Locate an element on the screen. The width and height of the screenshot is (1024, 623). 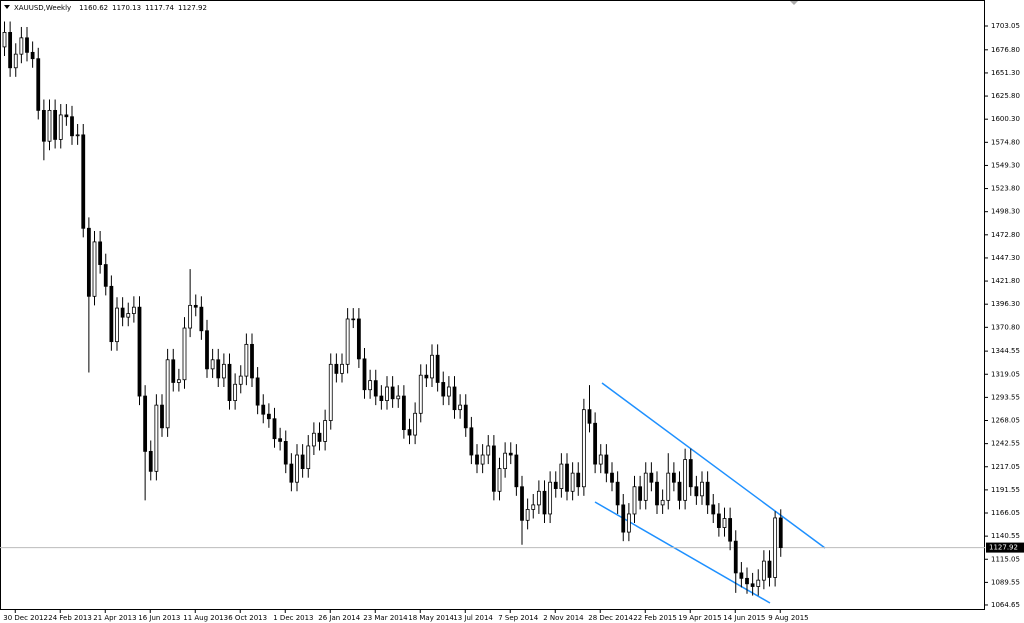
x-tick-label: 1 Dec 2013 is located at coordinates (293, 618).